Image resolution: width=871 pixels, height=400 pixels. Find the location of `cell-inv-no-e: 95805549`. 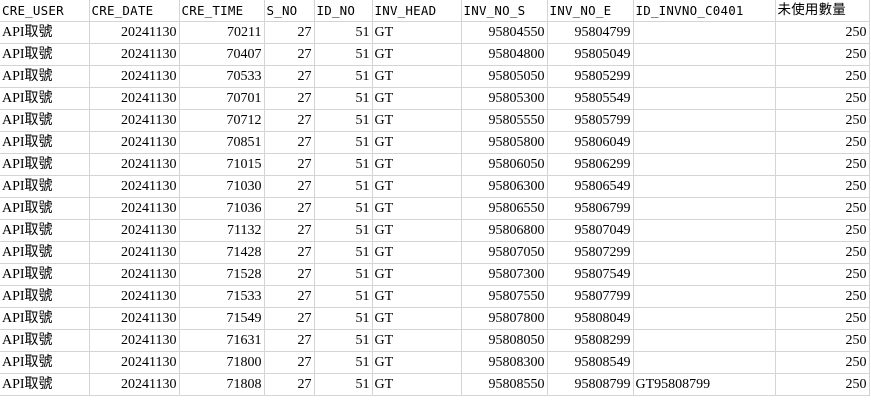

cell-inv-no-e: 95805549 is located at coordinates (590, 98).